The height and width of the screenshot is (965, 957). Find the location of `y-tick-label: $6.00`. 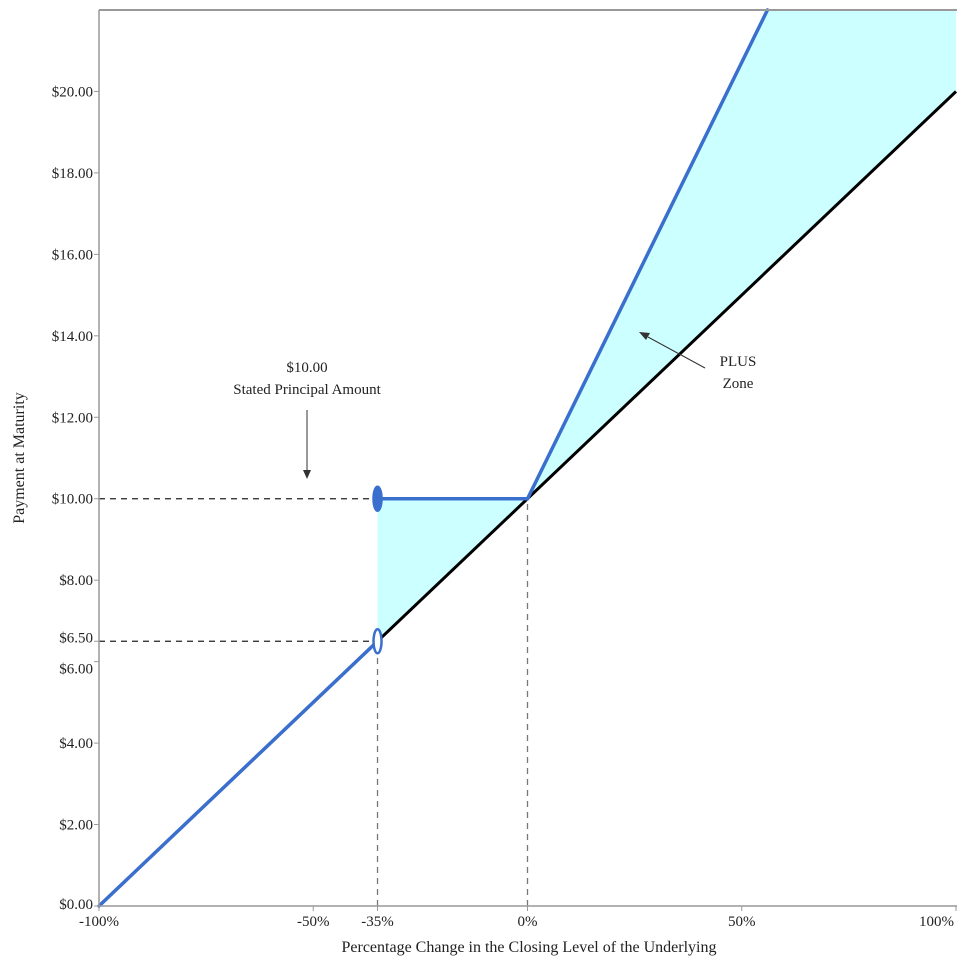

y-tick-label: $6.00 is located at coordinates (76, 670).